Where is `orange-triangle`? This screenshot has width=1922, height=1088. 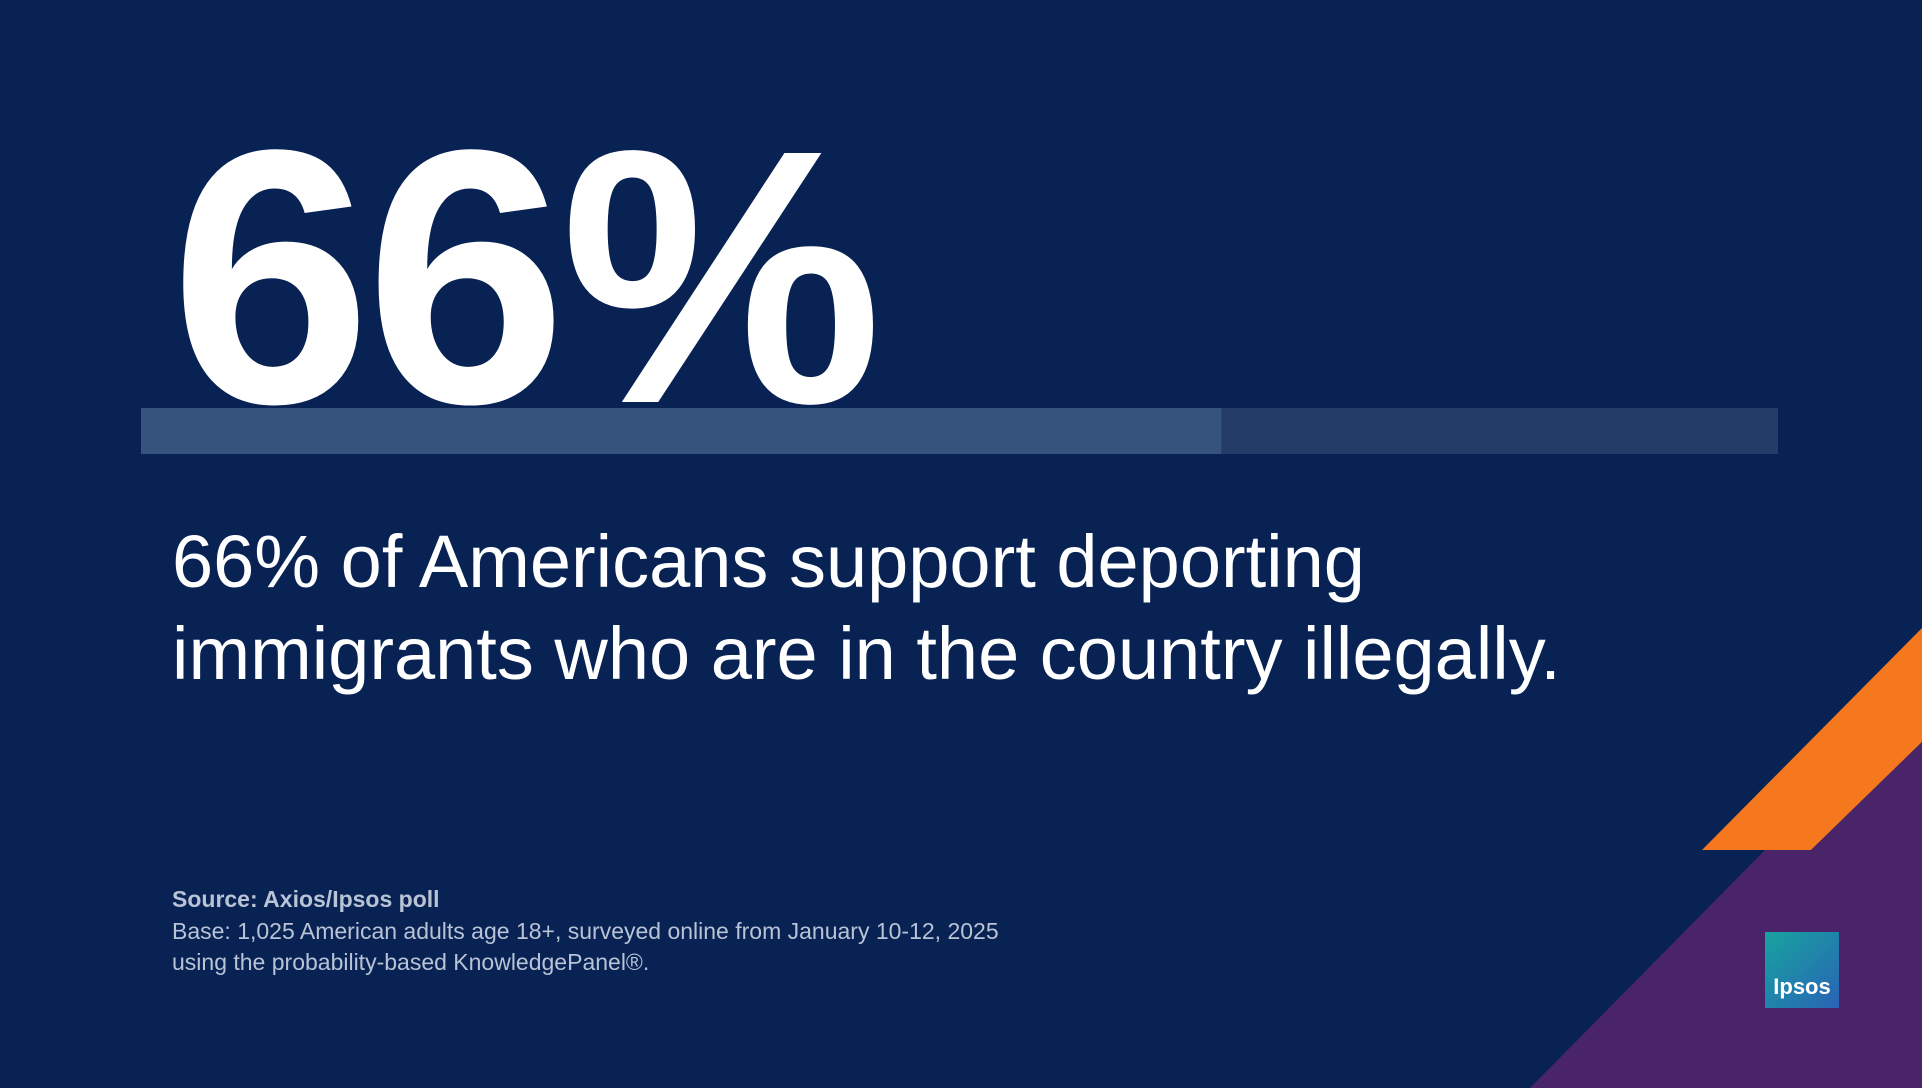 orange-triangle is located at coordinates (1812, 739).